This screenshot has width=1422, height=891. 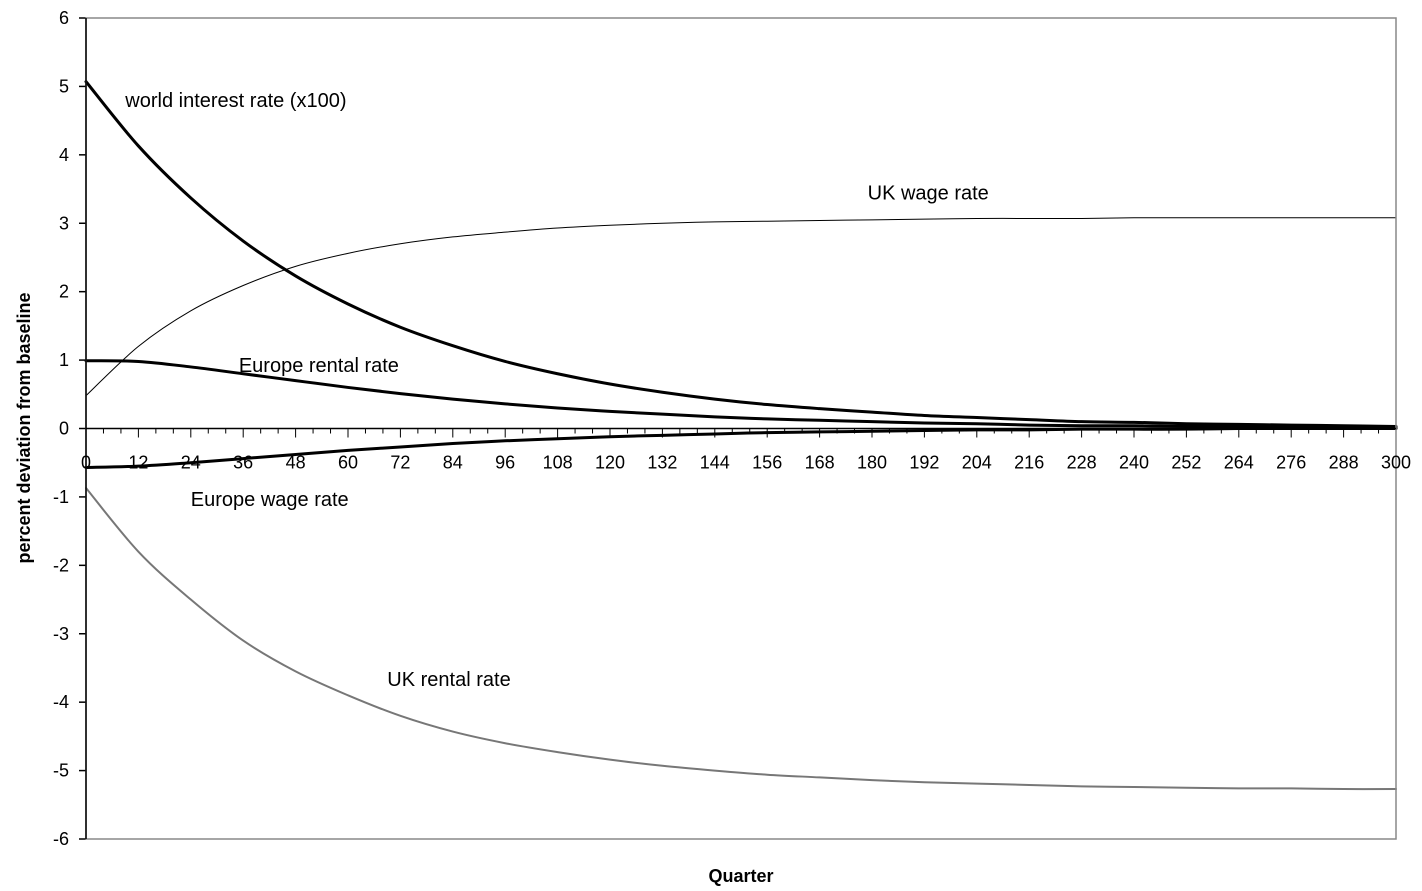 What do you see at coordinates (1029, 463) in the screenshot?
I see `x-tick-label: 216` at bounding box center [1029, 463].